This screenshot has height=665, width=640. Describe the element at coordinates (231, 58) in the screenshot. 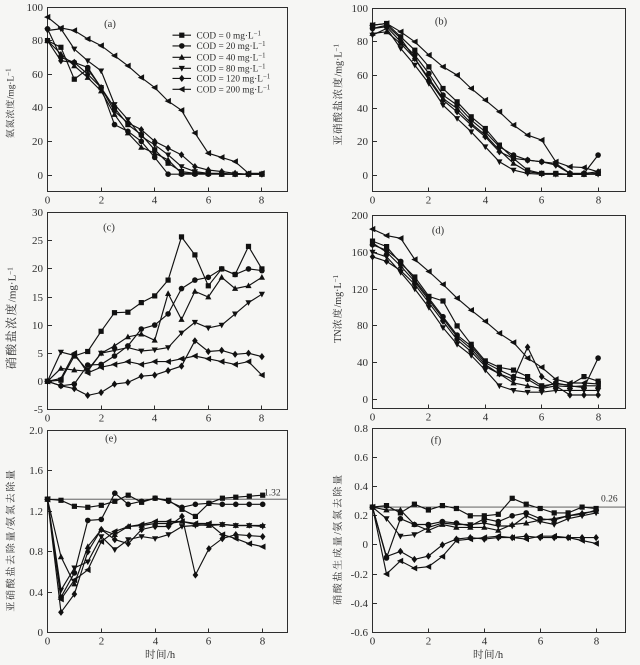

I see `svg-text: COD = 40 mg·L−1` at that location.